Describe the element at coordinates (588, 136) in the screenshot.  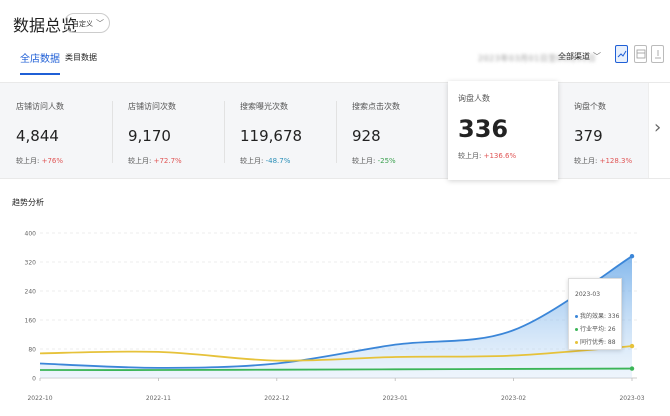
I see `metric-value: 379` at that location.